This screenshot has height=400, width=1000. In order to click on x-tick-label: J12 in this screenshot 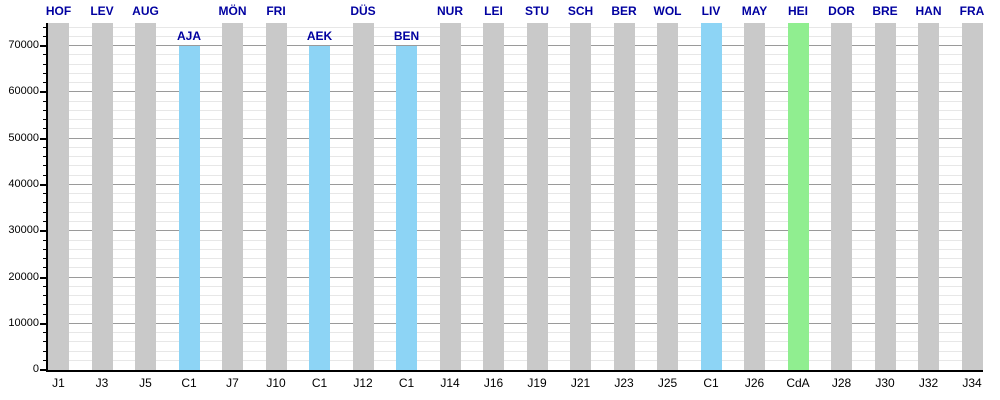, I will do `click(363, 383)`.